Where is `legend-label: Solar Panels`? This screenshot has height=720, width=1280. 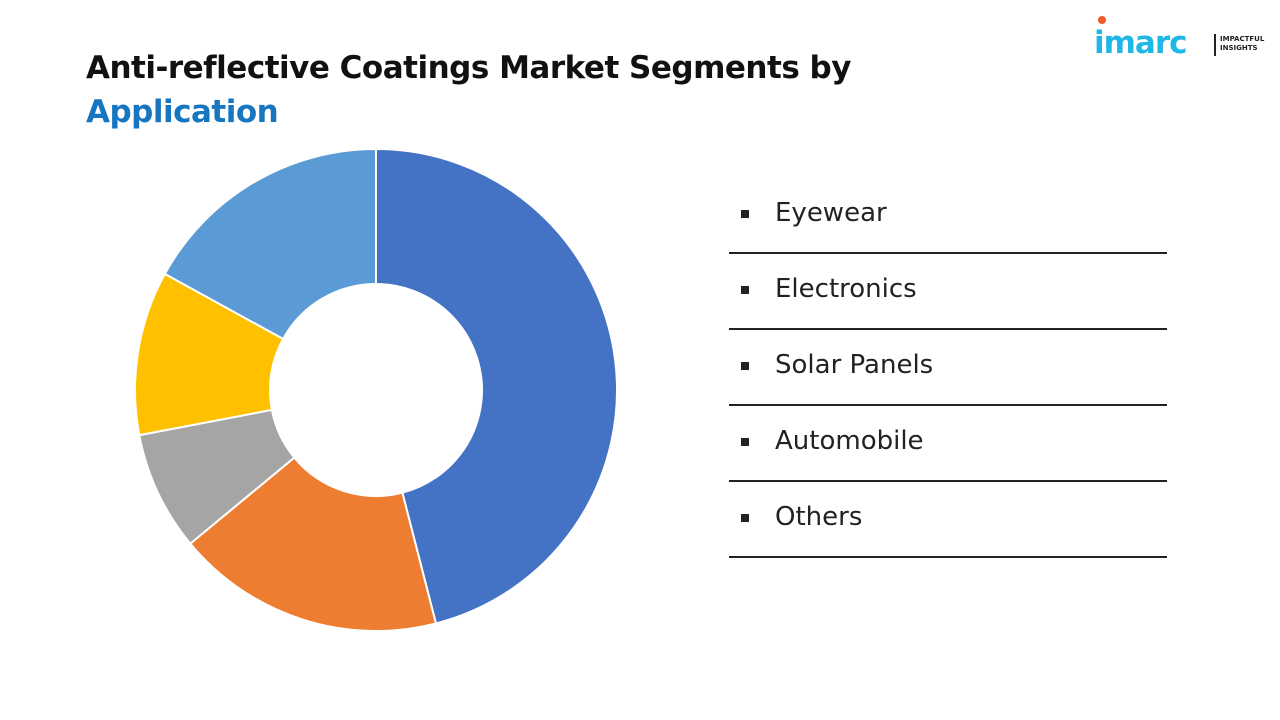
legend-label: Solar Panels is located at coordinates (854, 365).